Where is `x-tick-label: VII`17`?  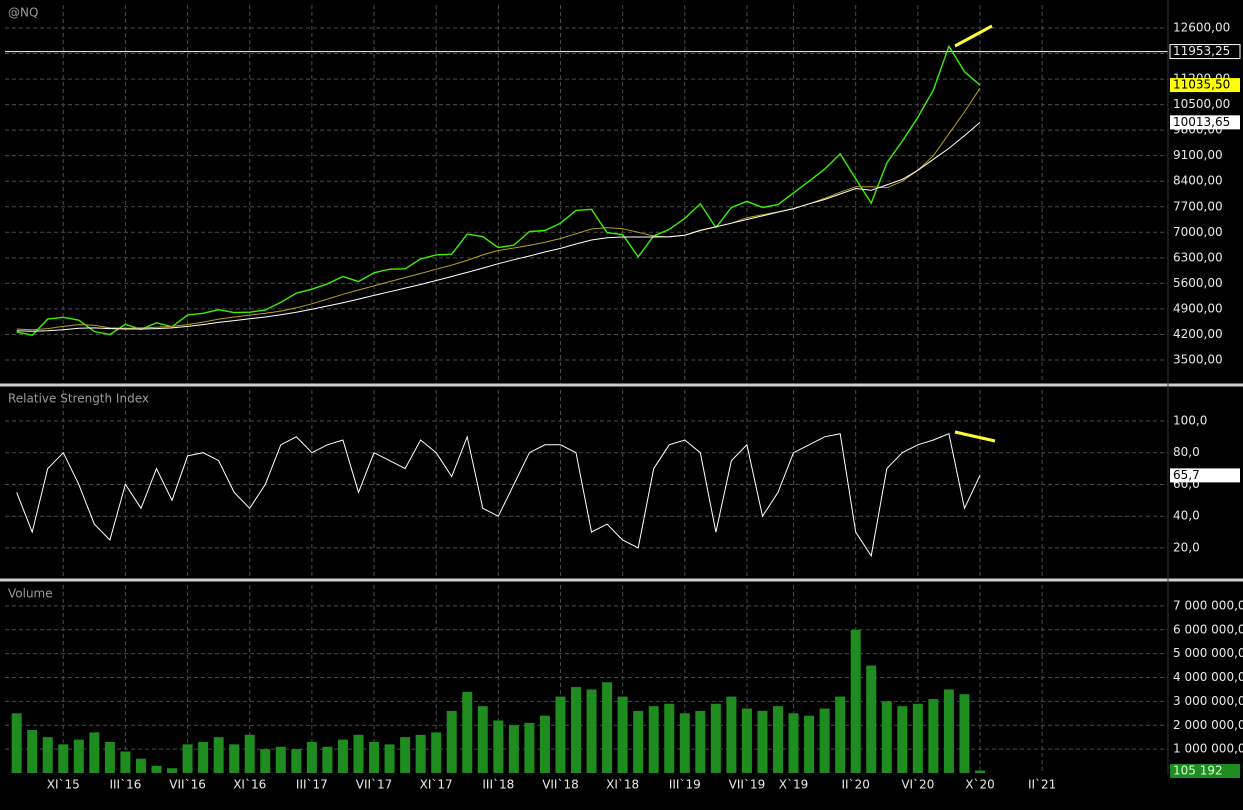 x-tick-label: VII`17 is located at coordinates (374, 785).